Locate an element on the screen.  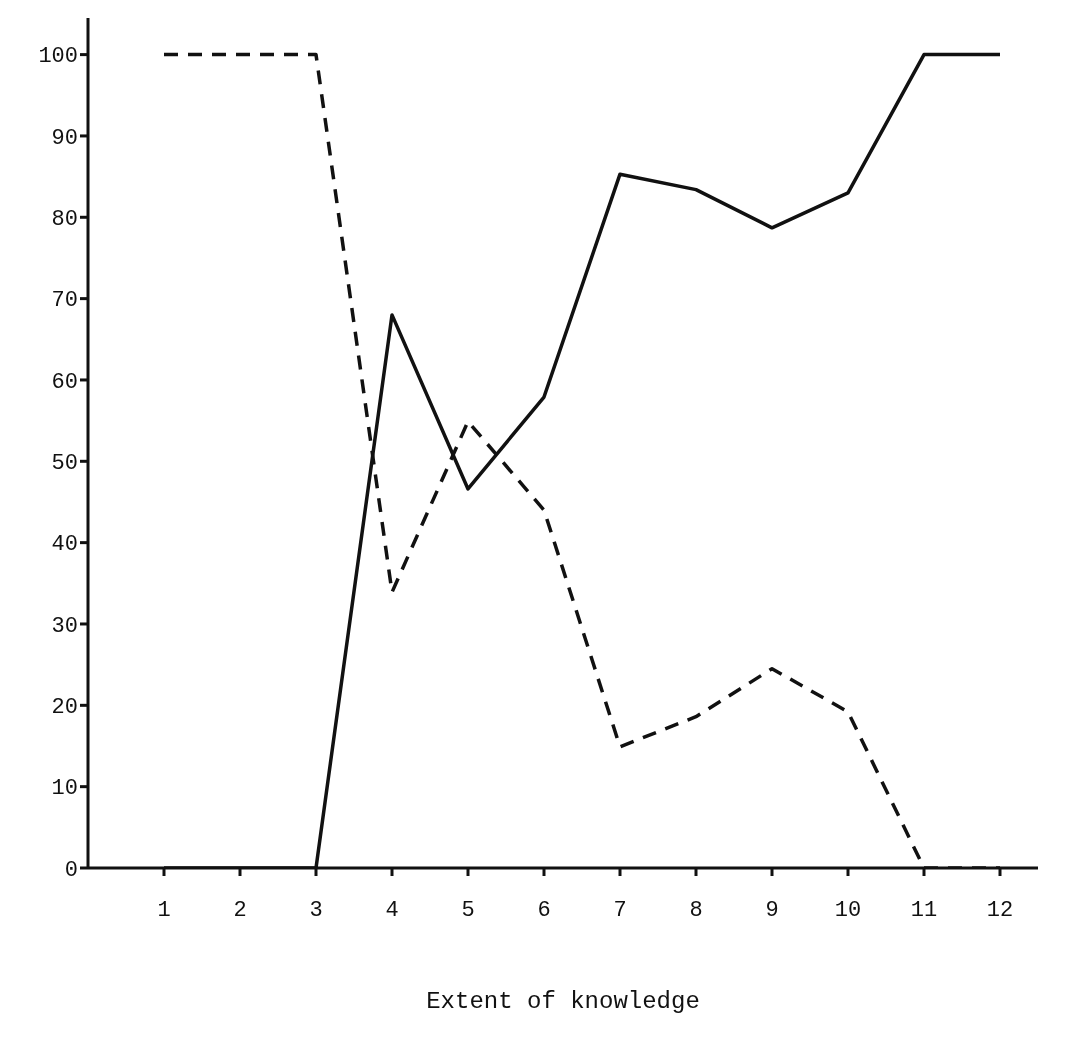
x-tick-label: 4 is located at coordinates (392, 910).